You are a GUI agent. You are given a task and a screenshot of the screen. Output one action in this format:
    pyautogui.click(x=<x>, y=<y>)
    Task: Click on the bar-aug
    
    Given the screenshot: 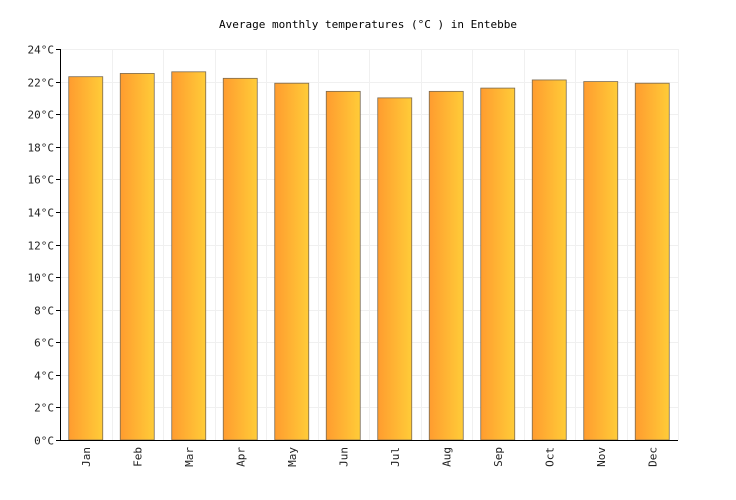 What is the action you would take?
    pyautogui.click(x=446, y=265)
    